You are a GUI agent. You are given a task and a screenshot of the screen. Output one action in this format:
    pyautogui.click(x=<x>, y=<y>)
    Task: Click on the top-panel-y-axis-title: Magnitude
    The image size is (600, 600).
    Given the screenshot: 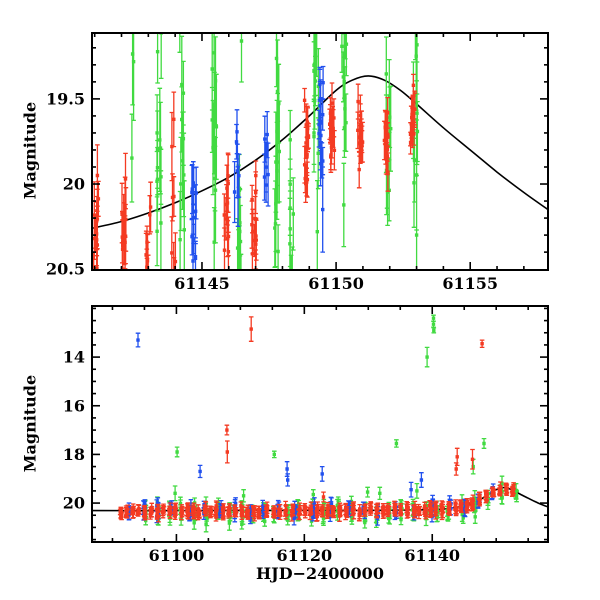 What is the action you would take?
    pyautogui.click(x=30, y=150)
    